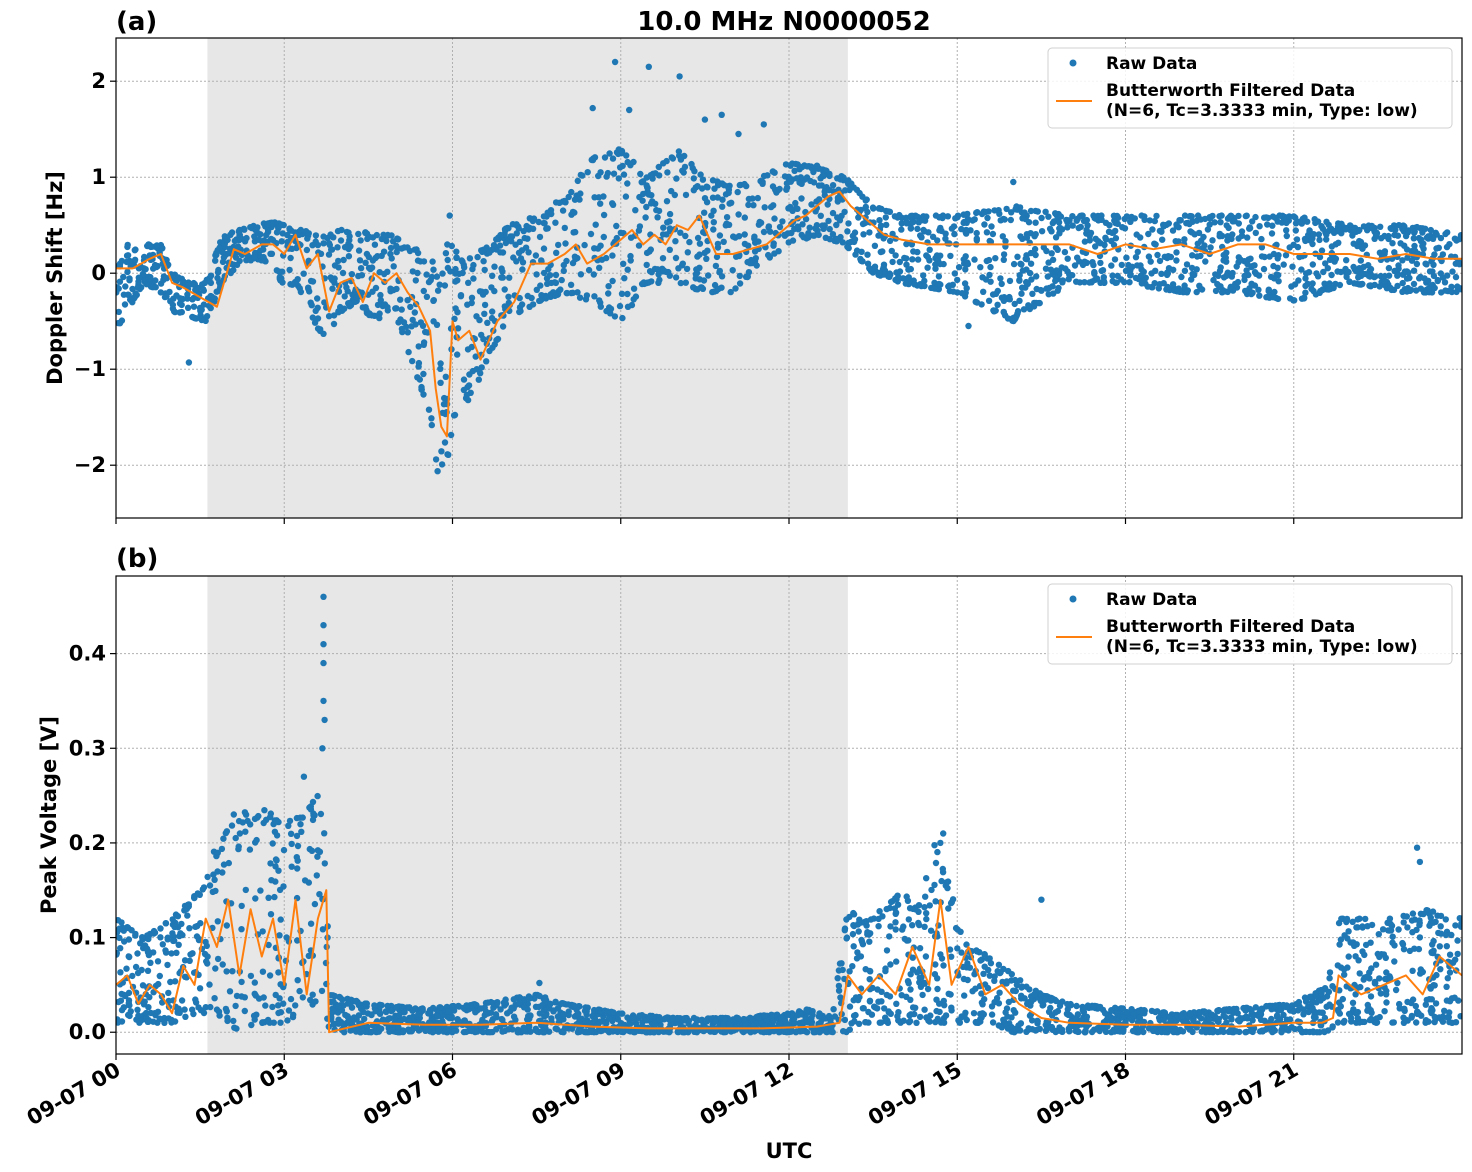  Describe the element at coordinates (789, 1151) in the screenshot. I see `x-axis-label: UTC` at that location.